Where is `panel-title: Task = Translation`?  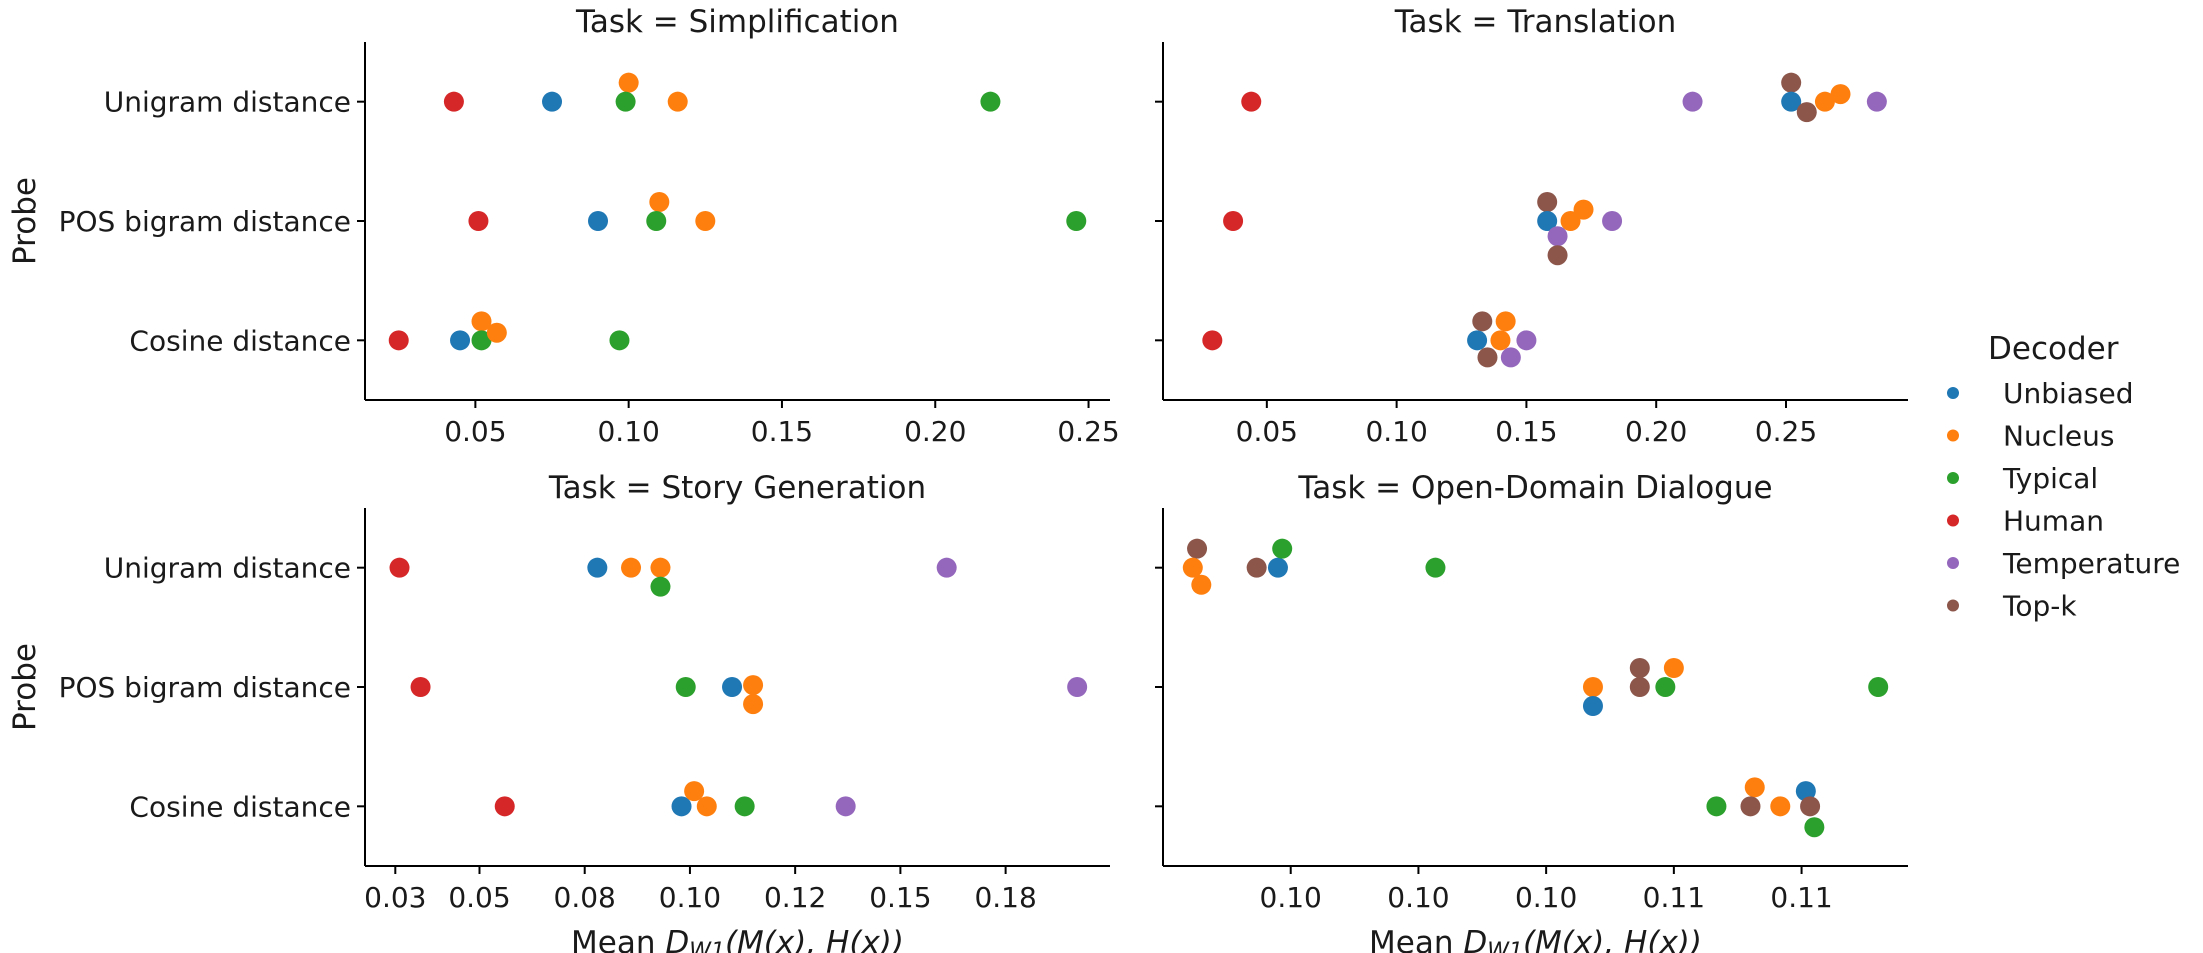 panel-title: Task = Translation is located at coordinates (1535, 22).